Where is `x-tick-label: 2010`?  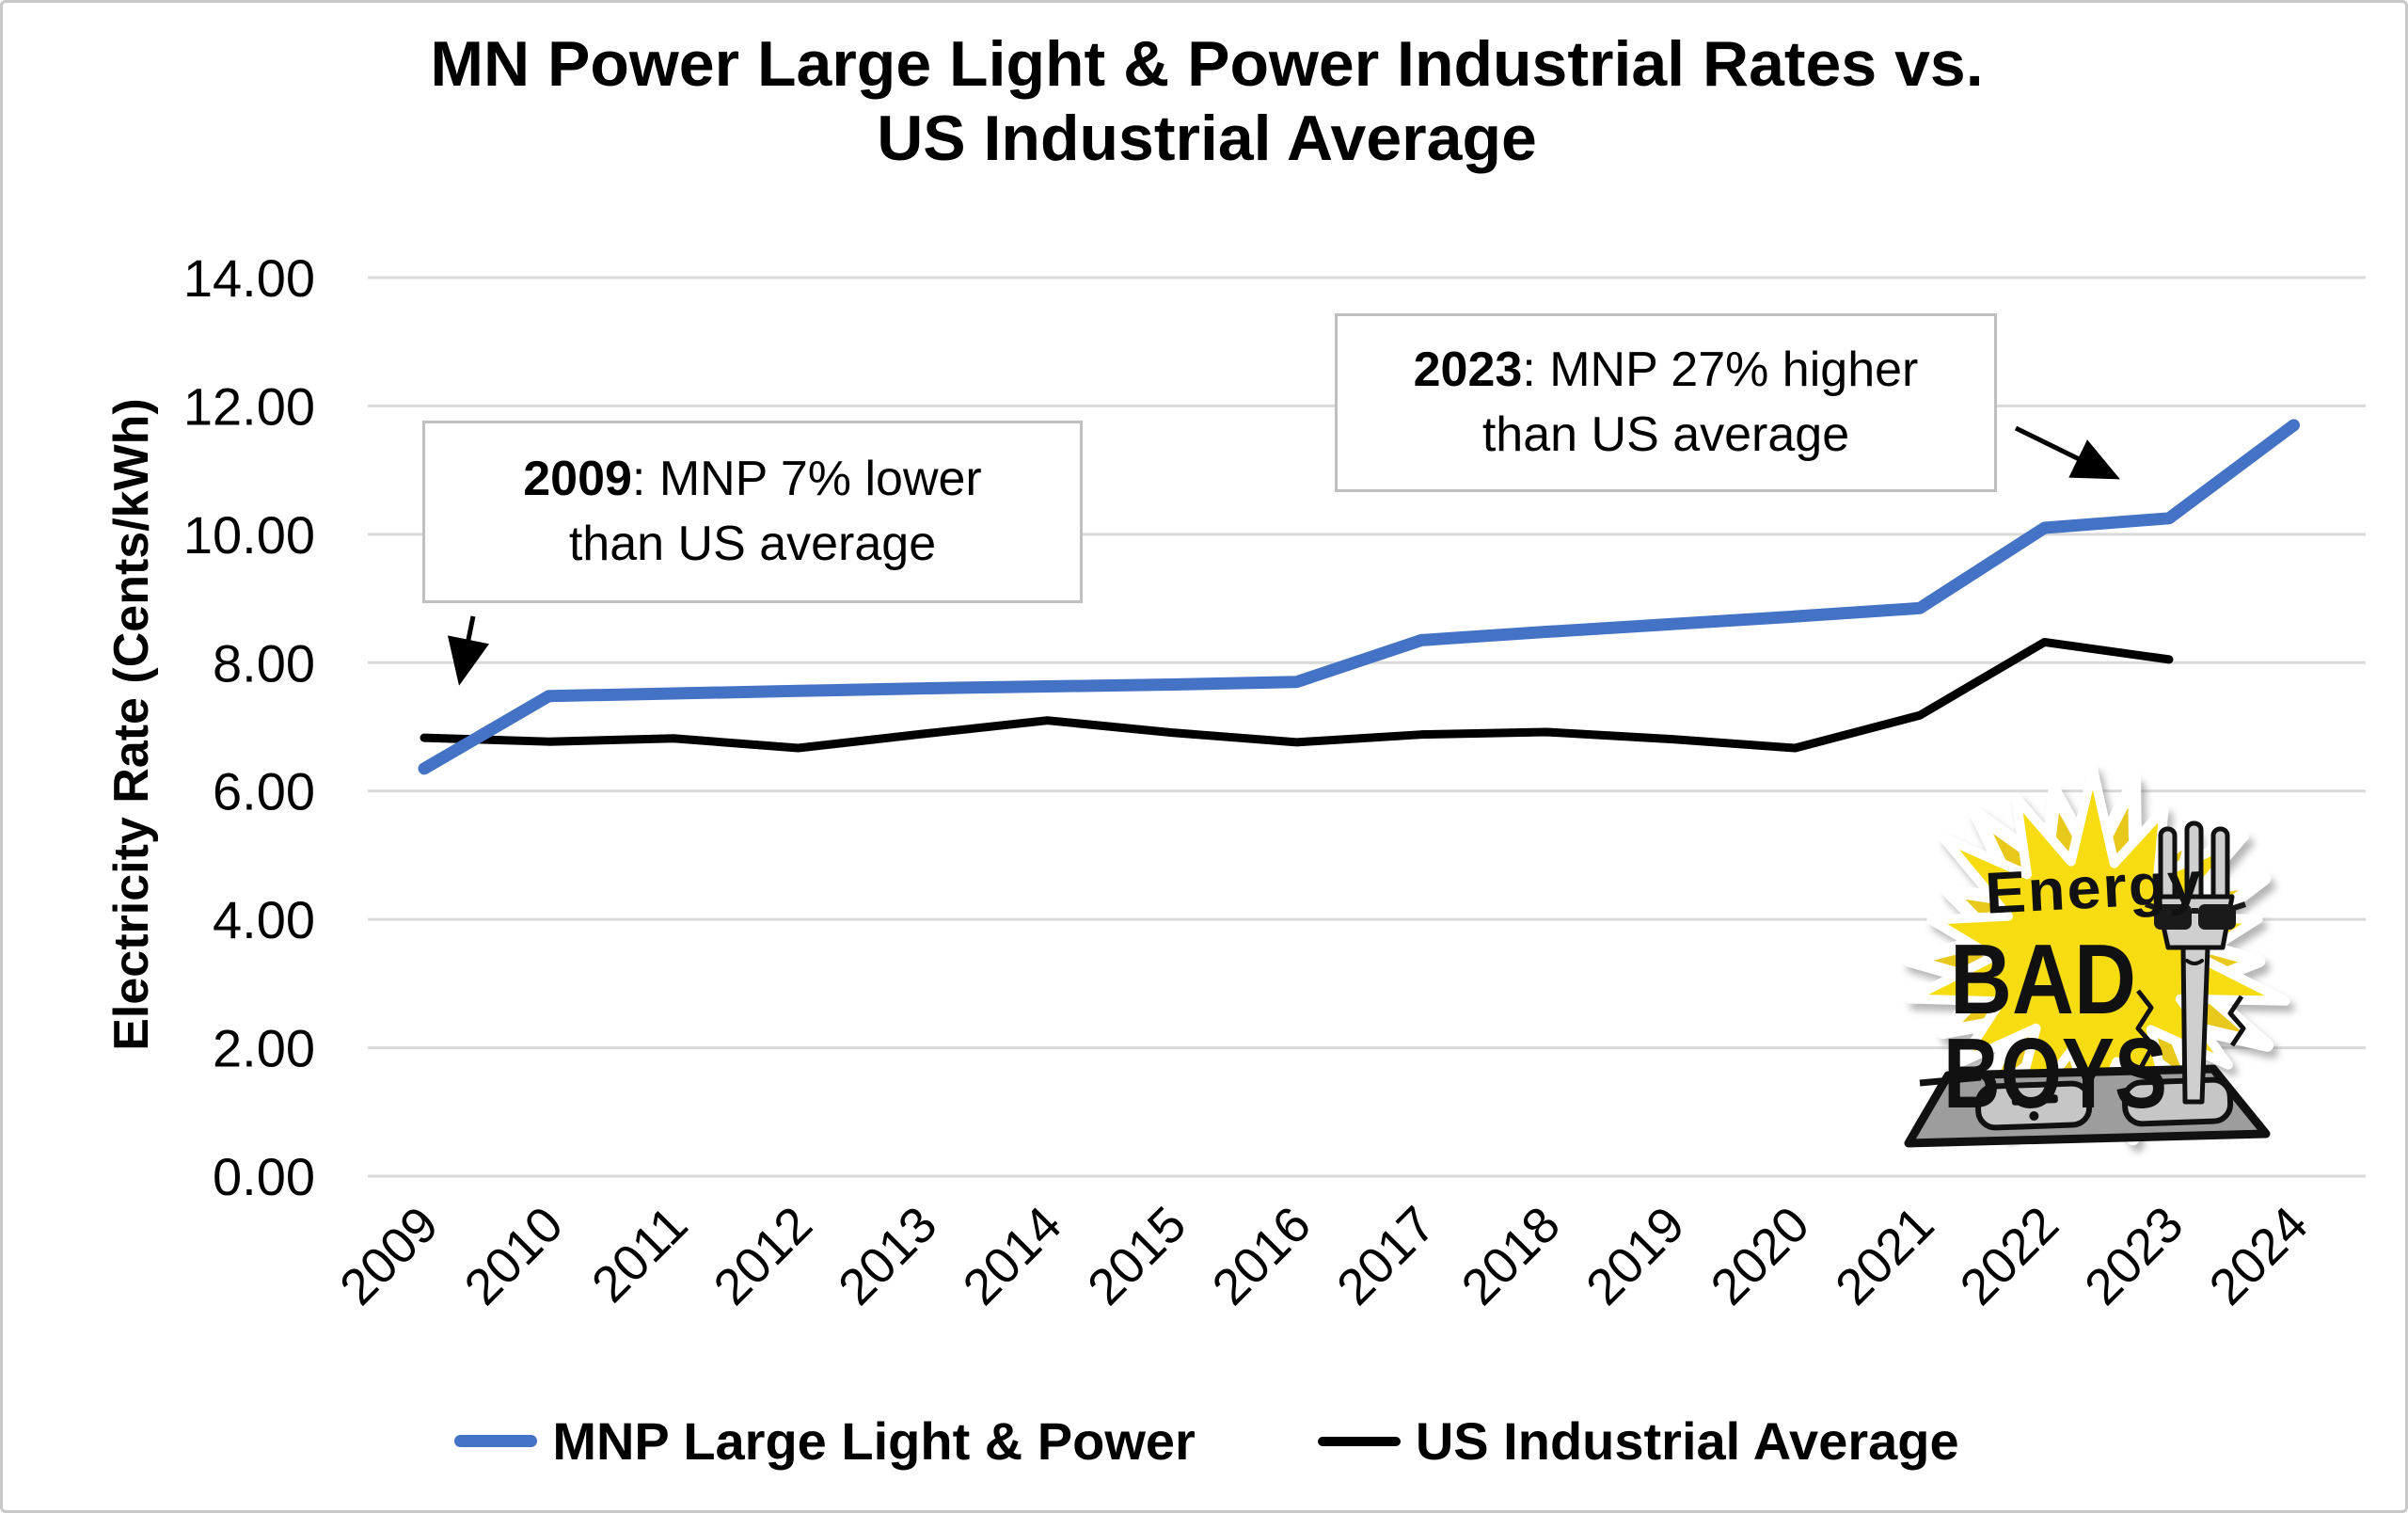 x-tick-label: 2010 is located at coordinates (514, 1255).